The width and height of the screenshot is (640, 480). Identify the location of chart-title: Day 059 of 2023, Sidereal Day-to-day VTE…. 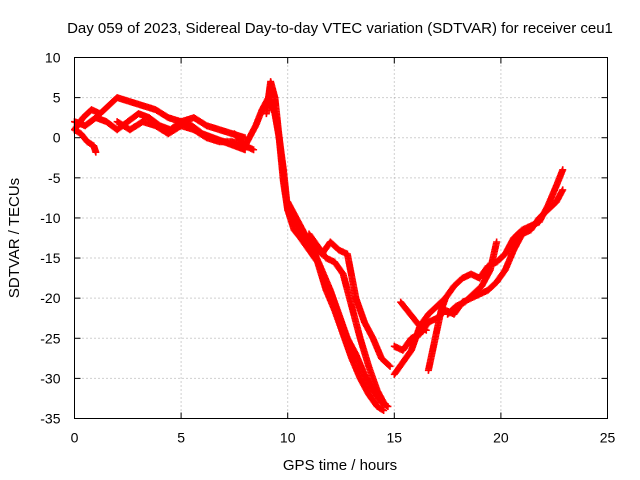
(340, 28).